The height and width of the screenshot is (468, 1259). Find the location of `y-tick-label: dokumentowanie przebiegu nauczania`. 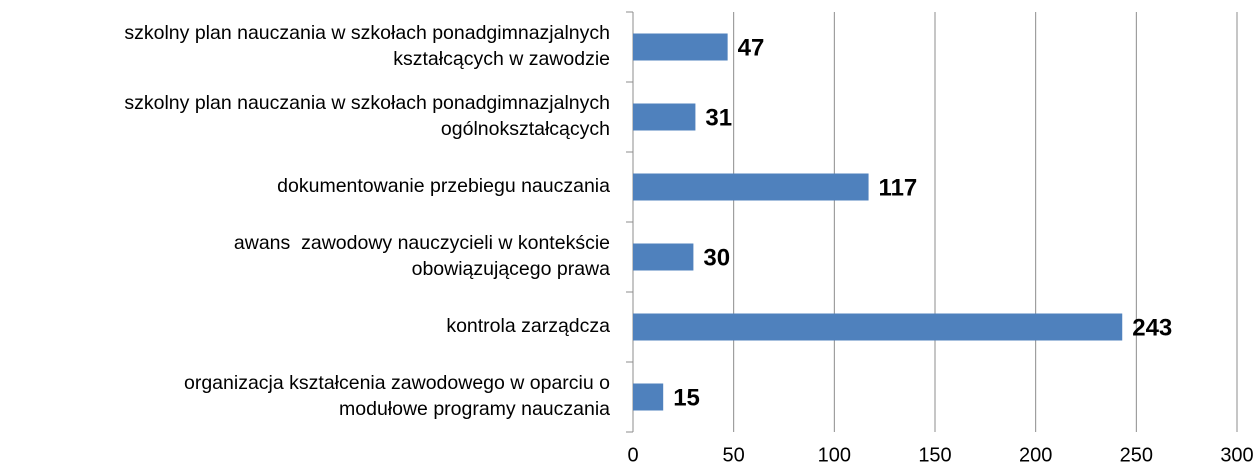

y-tick-label: dokumentowanie przebiegu nauczania is located at coordinates (443, 186).